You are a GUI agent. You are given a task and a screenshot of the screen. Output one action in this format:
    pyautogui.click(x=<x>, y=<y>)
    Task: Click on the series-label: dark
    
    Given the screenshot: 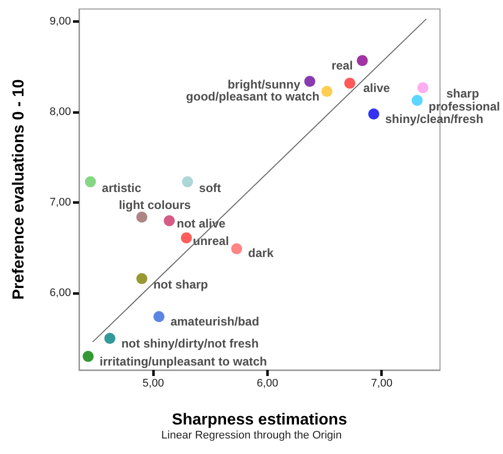 What is the action you would take?
    pyautogui.click(x=261, y=253)
    